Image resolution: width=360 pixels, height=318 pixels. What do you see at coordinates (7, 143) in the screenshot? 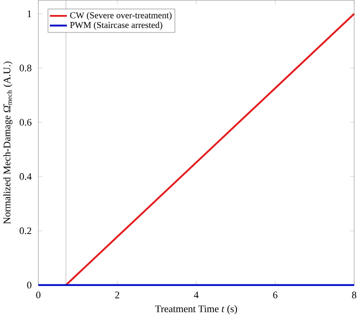
I see `y-axis-title: Normalized Mech-Damage Ω̂$_{mech}$ (A.U.)` at bounding box center [7, 143].